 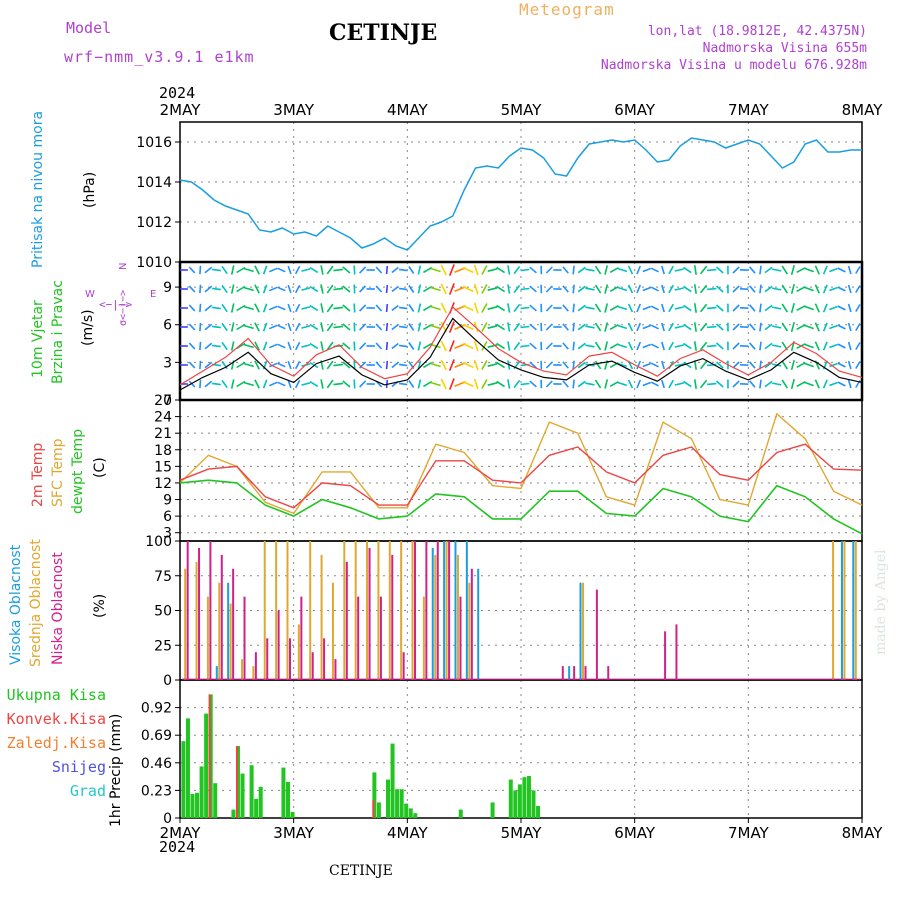 I want to click on y-tick-label: 21, so click(x=163, y=434).